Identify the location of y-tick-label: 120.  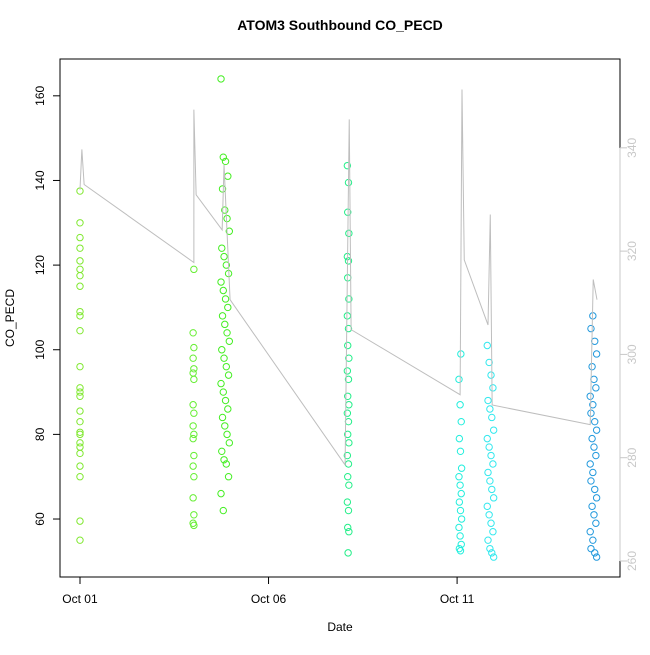
(40, 265).